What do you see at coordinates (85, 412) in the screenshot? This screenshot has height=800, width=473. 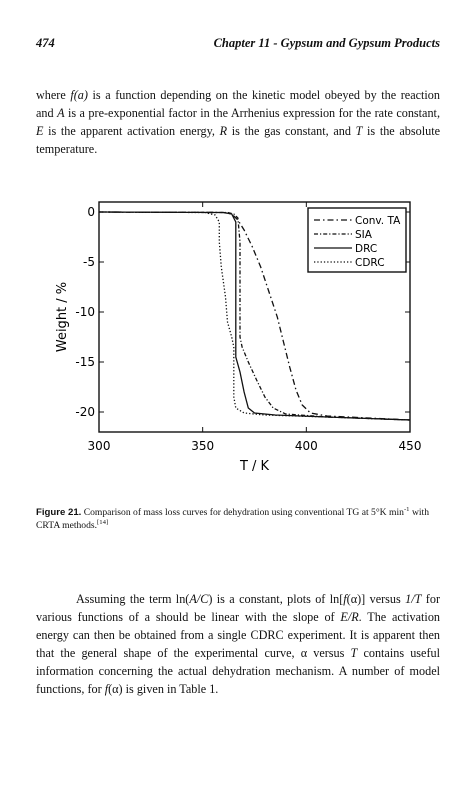 I see `y-tick-label: -20` at bounding box center [85, 412].